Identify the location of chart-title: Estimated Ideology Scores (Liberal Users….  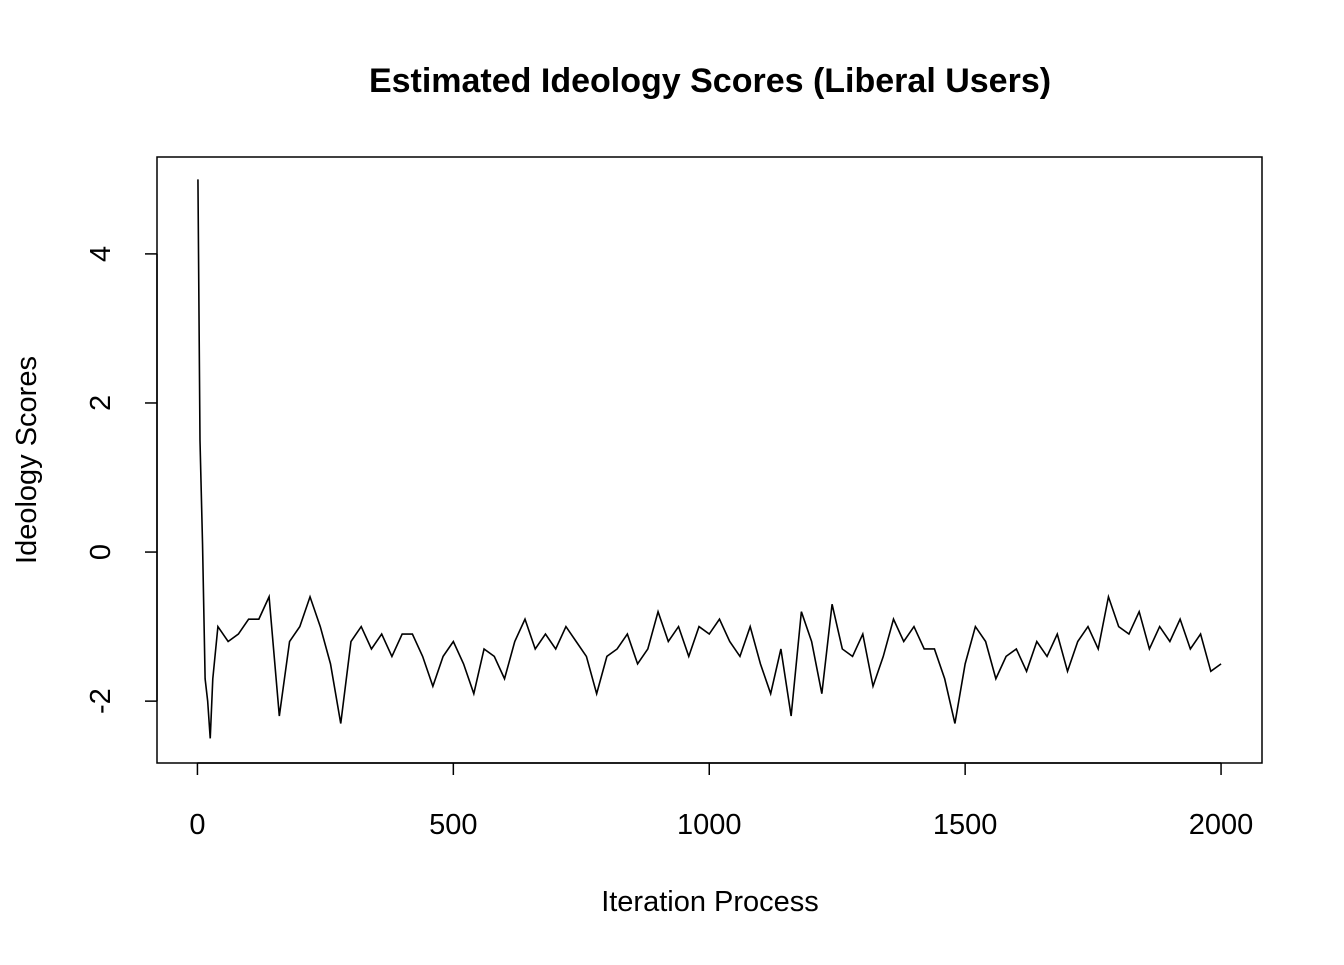
(710, 81).